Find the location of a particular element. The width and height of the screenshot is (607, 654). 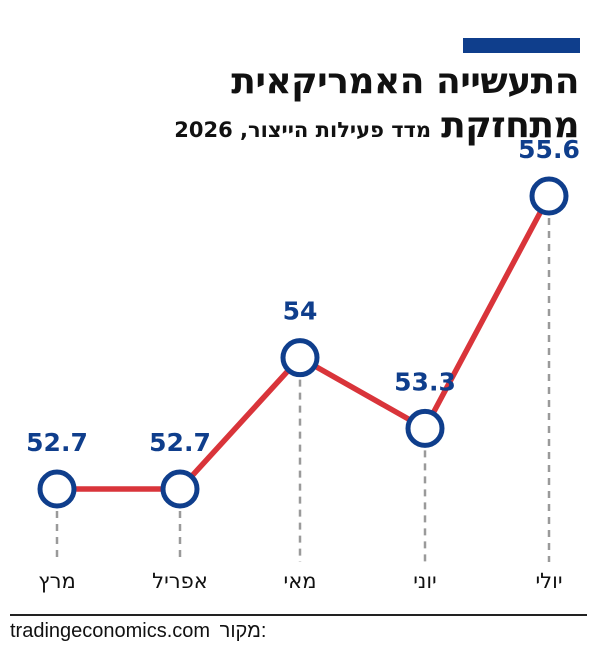

accent-bar is located at coordinates (521, 45).